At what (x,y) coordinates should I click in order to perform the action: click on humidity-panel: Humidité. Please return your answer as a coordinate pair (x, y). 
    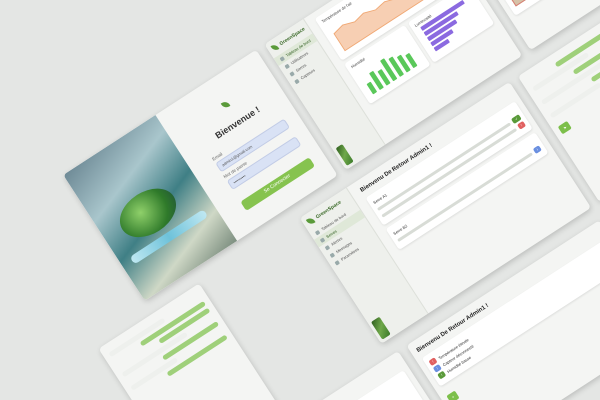
    Looking at the image, I should click on (387, 64).